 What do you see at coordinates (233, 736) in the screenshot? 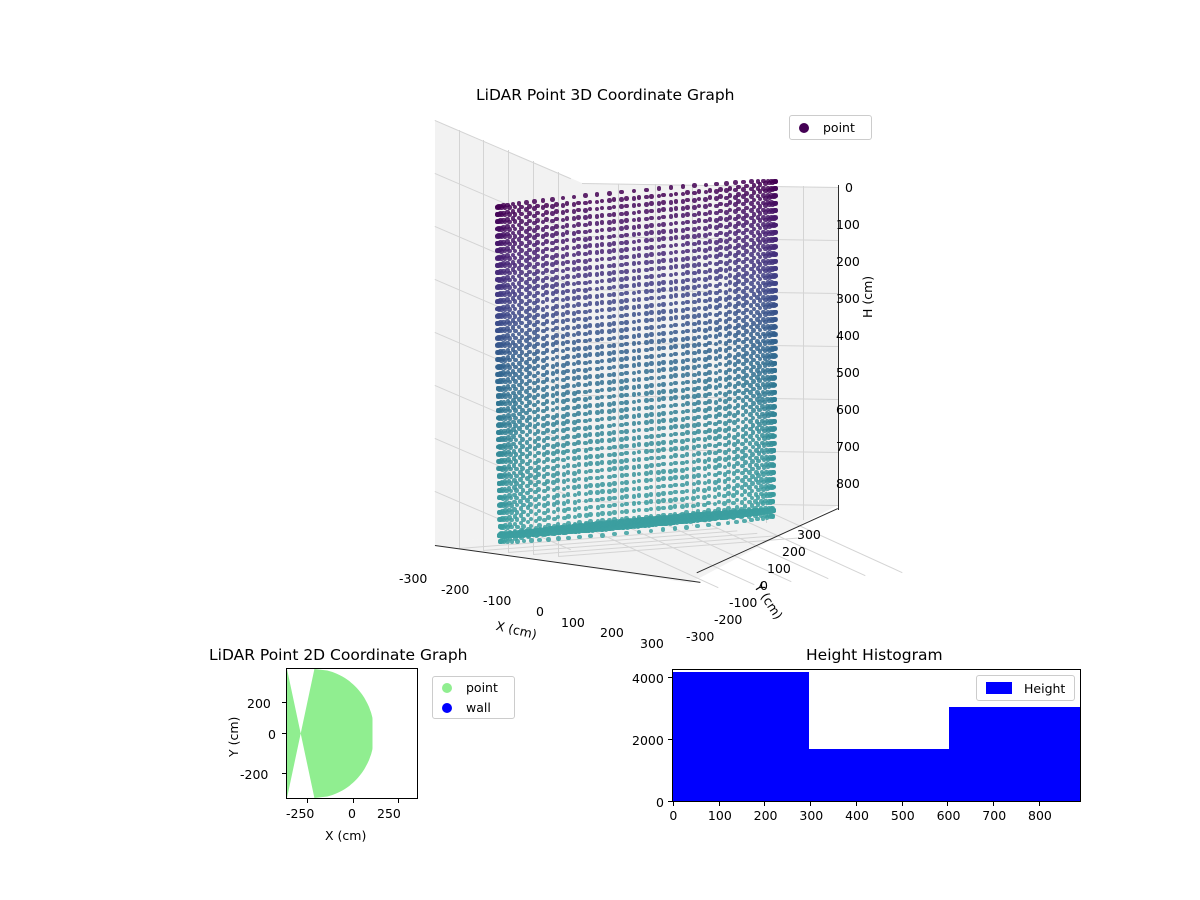
I see `axis-label-y: Y (cm)` at bounding box center [233, 736].